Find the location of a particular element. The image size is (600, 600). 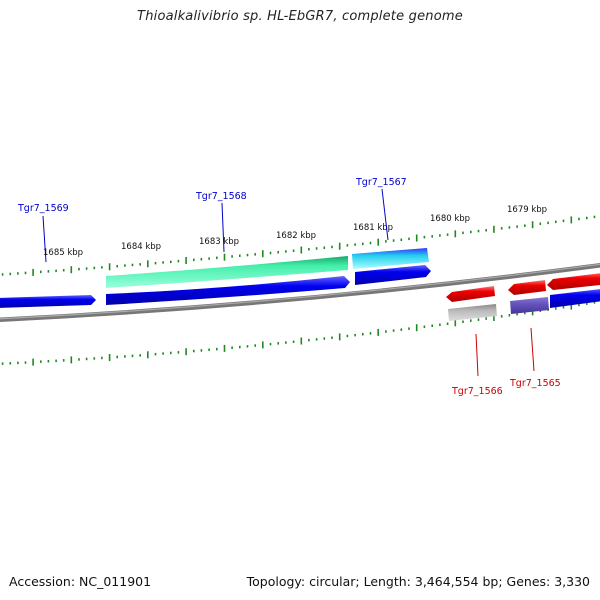

kbp-label-1680: 1680 kbp is located at coordinates (450, 219).